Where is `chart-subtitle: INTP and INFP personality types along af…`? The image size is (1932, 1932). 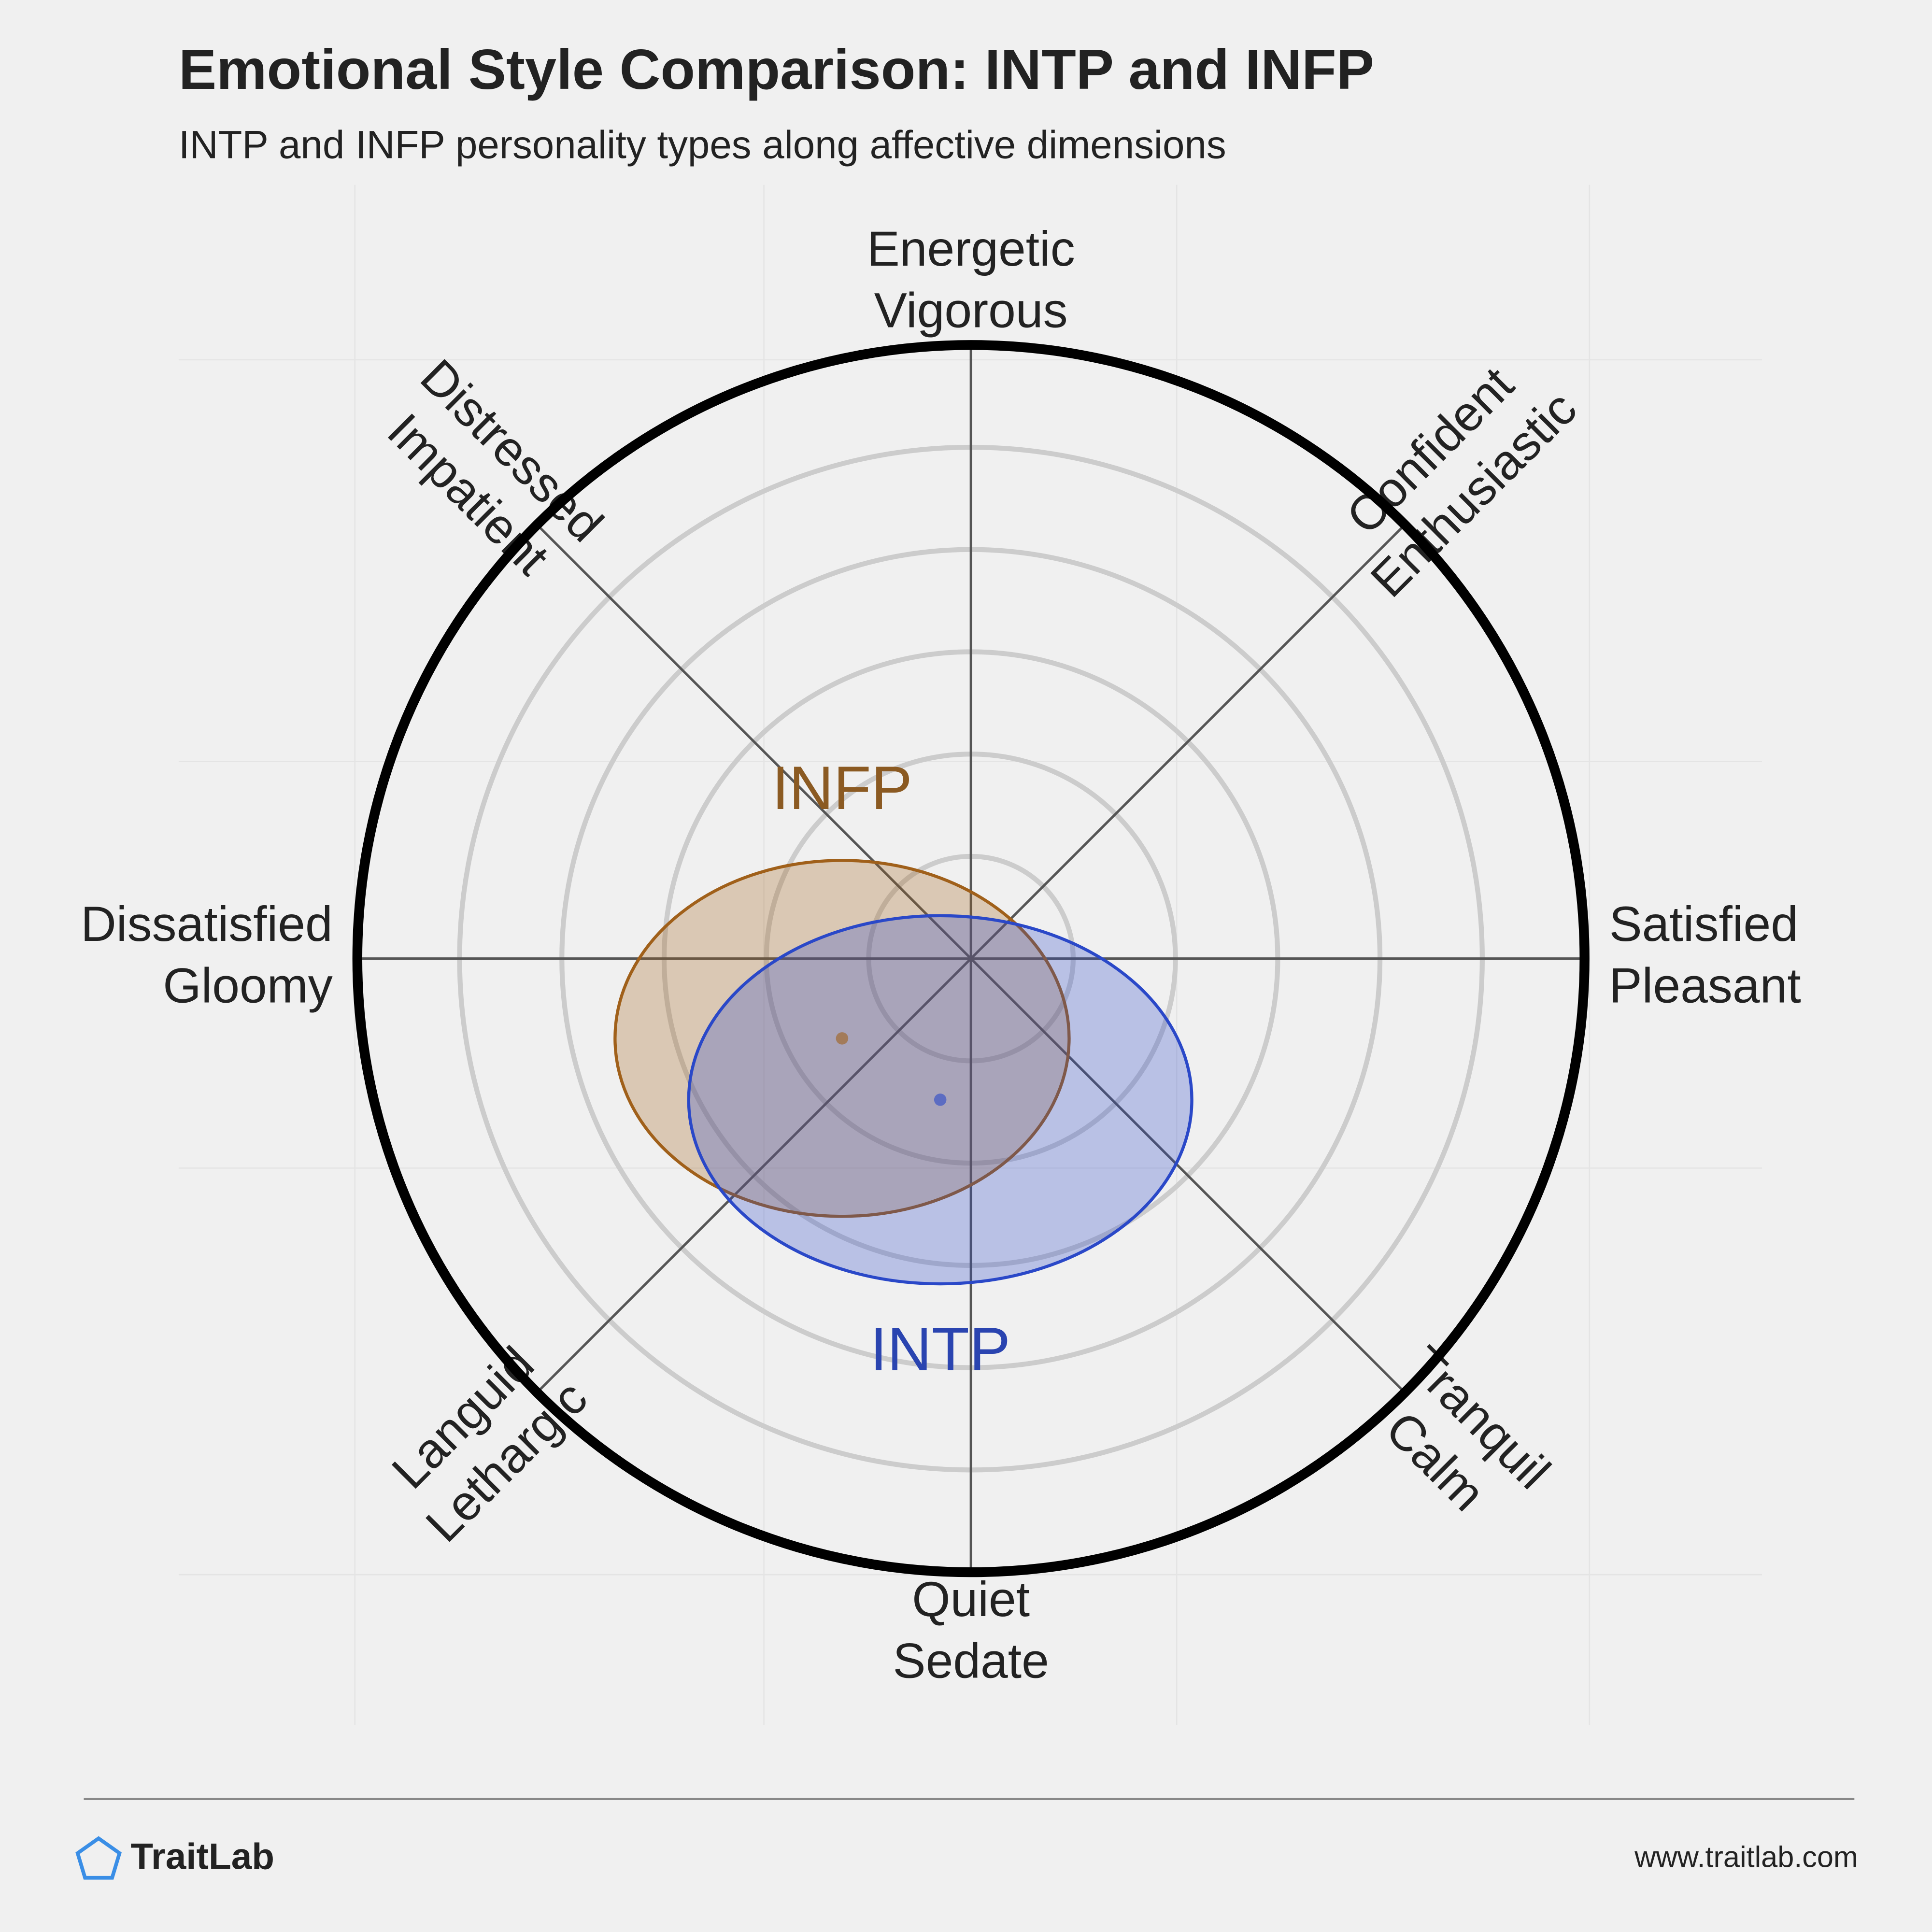 chart-subtitle: INTP and INFP personality types along af… is located at coordinates (702, 145).